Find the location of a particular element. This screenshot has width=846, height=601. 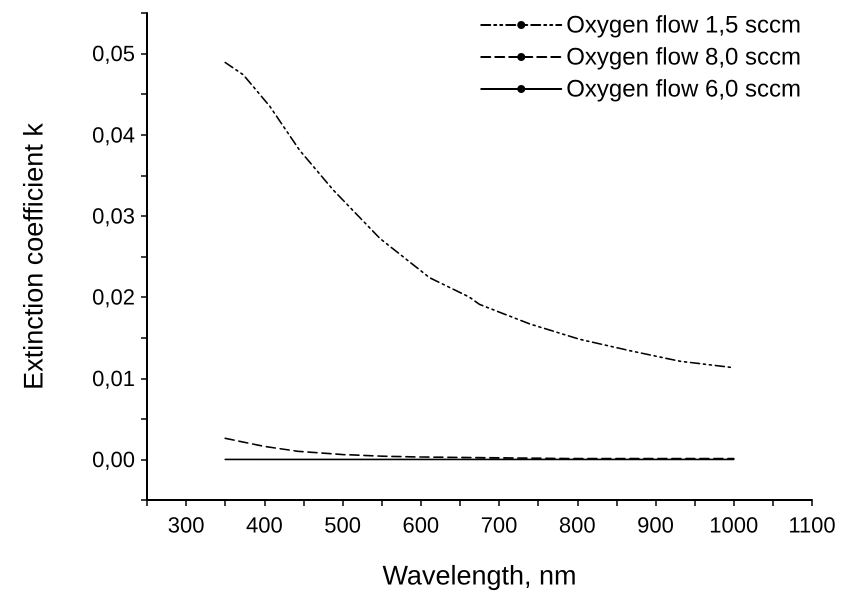

x-tick-label: 700 is located at coordinates (499, 525).